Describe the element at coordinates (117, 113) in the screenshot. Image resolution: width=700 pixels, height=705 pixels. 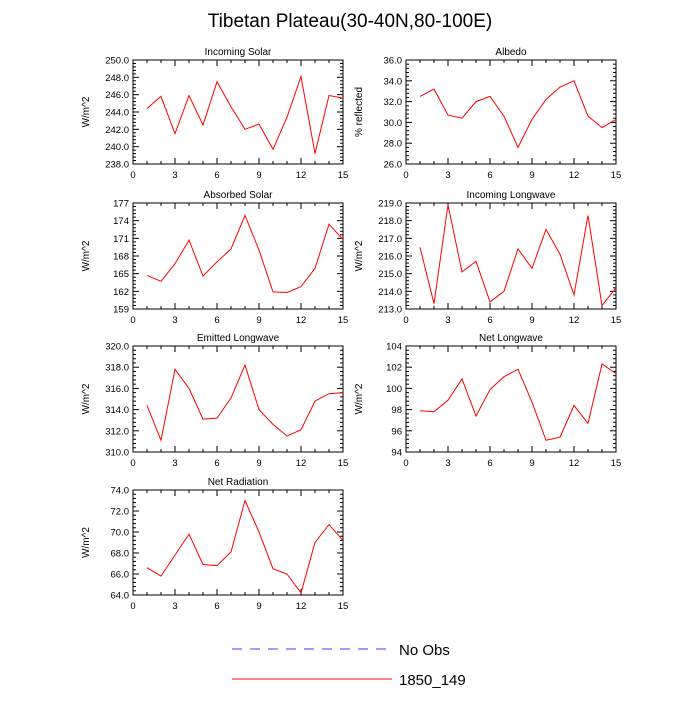
I see `y-tick-label: 244.0` at that location.